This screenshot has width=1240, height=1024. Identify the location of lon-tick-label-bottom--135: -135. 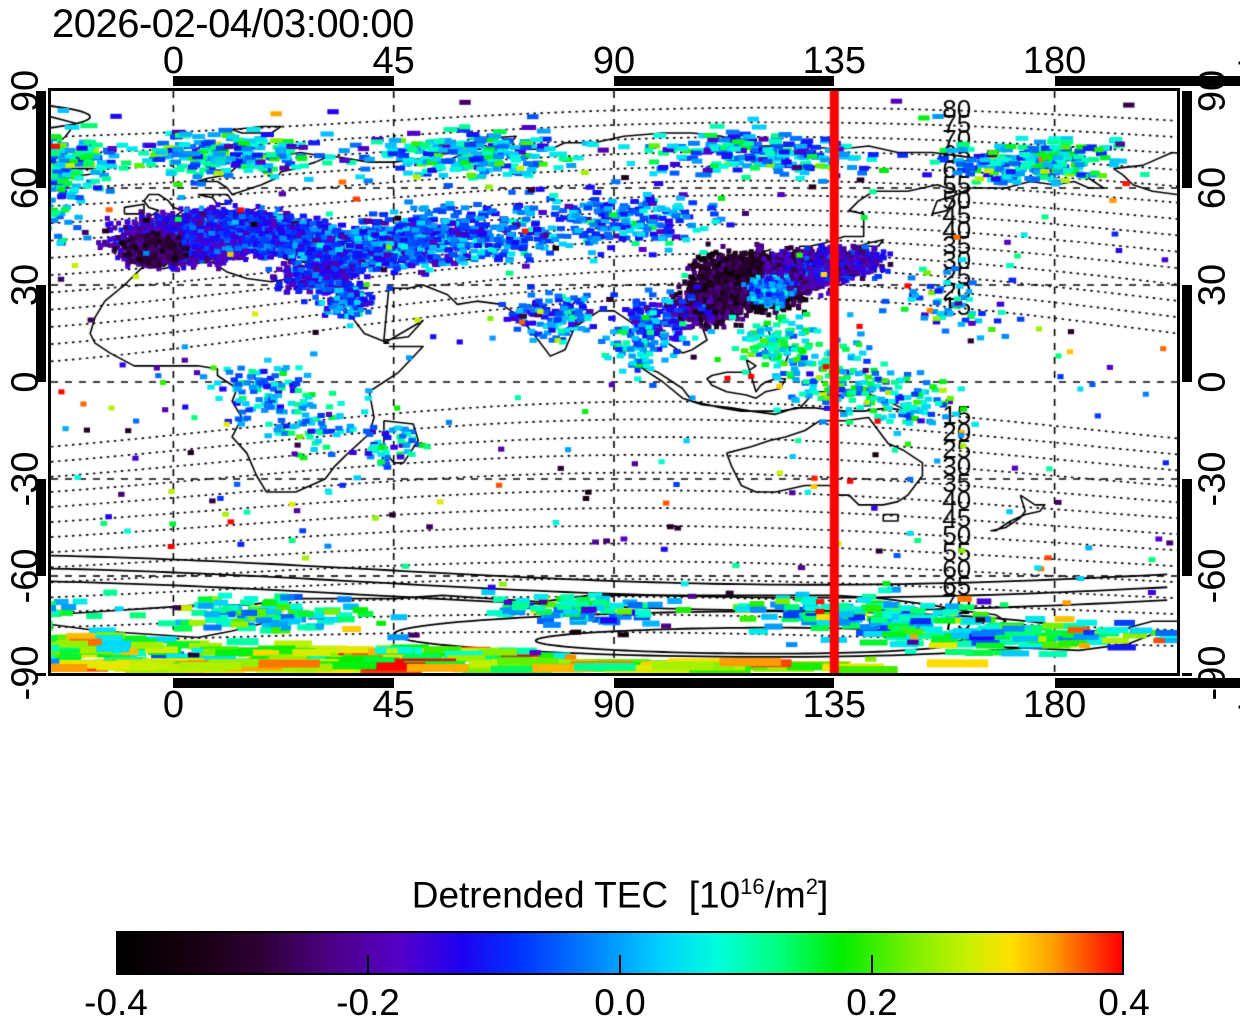
(1238, 705).